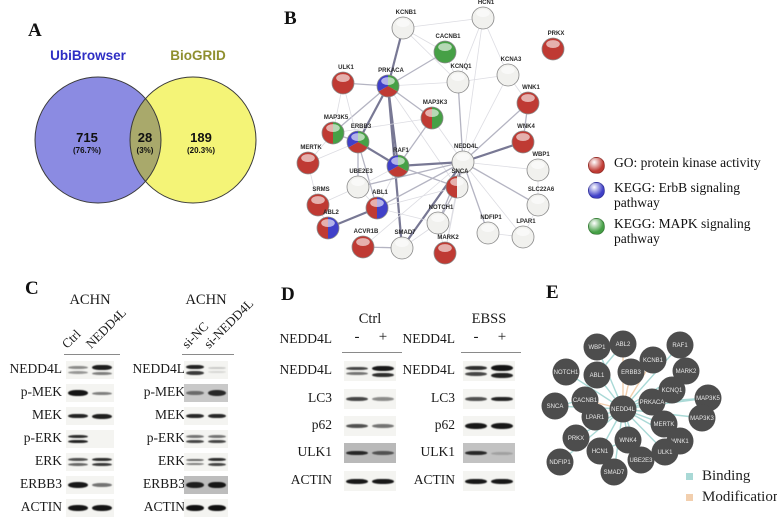 The width and height of the screenshot is (777, 521). What do you see at coordinates (689, 497) in the screenshot?
I see `modification-color-swatch` at bounding box center [689, 497].